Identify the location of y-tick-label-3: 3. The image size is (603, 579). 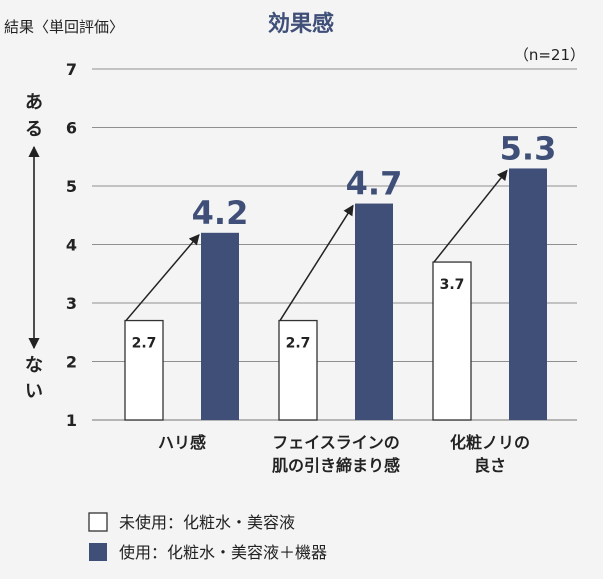
(71, 303).